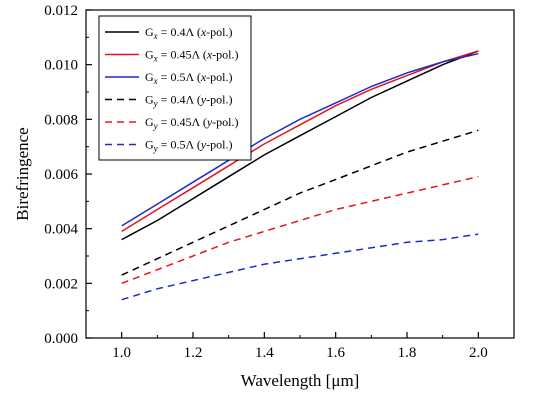 The height and width of the screenshot is (393, 535). I want to click on x-tick-label: 1.6, so click(335, 353).